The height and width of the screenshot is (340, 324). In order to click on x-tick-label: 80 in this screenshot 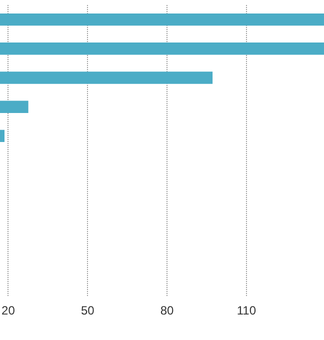, I will do `click(167, 310)`.